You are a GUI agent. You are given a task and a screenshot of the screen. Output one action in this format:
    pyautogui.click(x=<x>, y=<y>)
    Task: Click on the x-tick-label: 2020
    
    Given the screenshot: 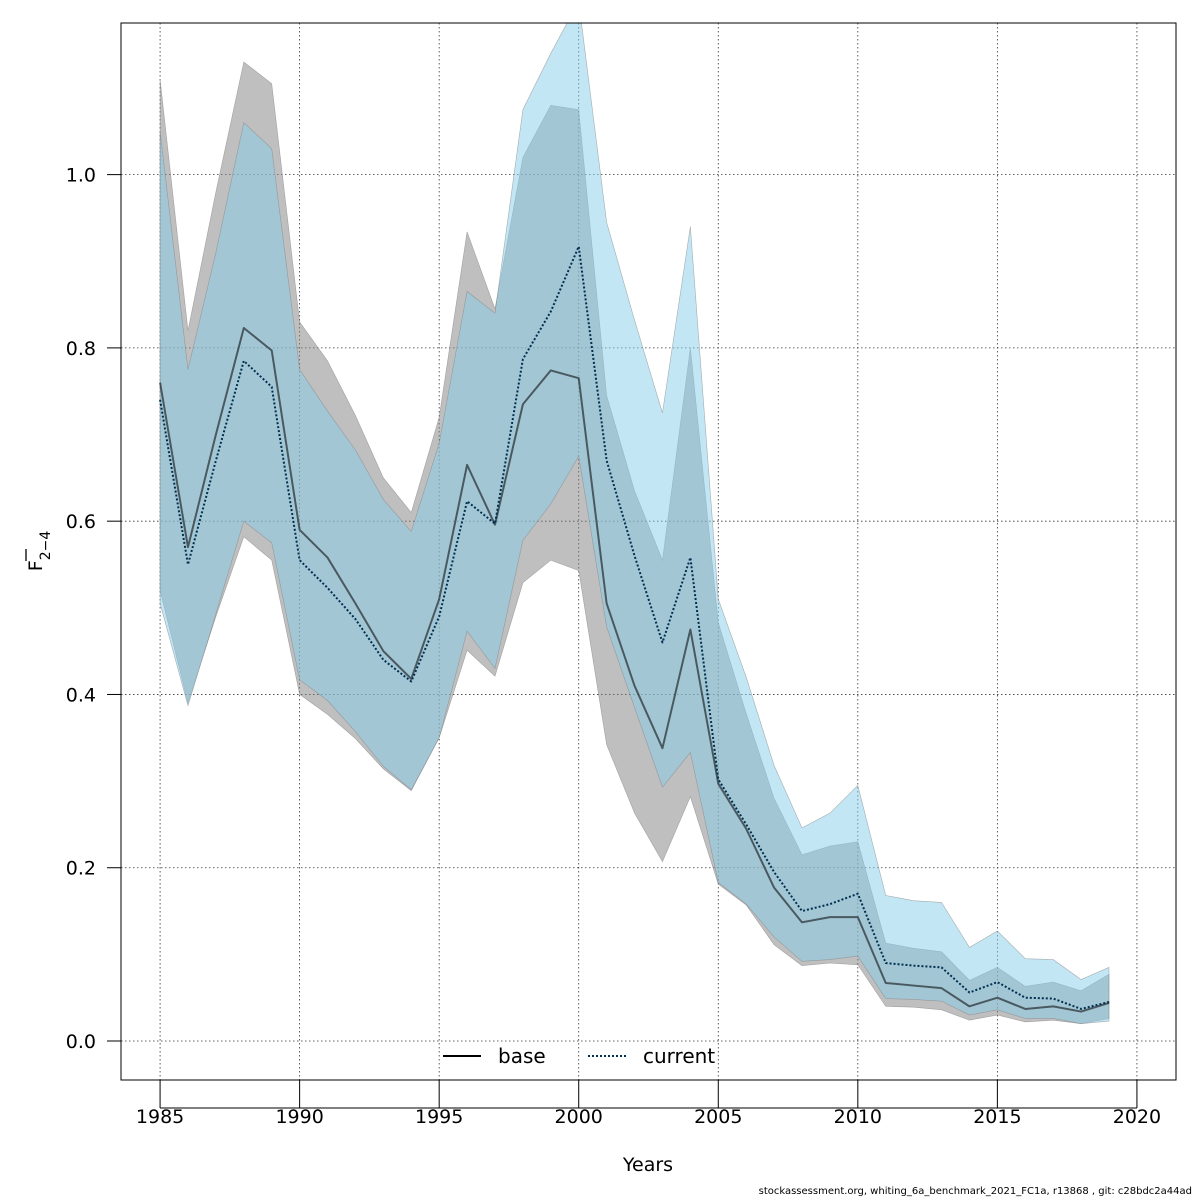 What is the action you would take?
    pyautogui.click(x=1137, y=1117)
    